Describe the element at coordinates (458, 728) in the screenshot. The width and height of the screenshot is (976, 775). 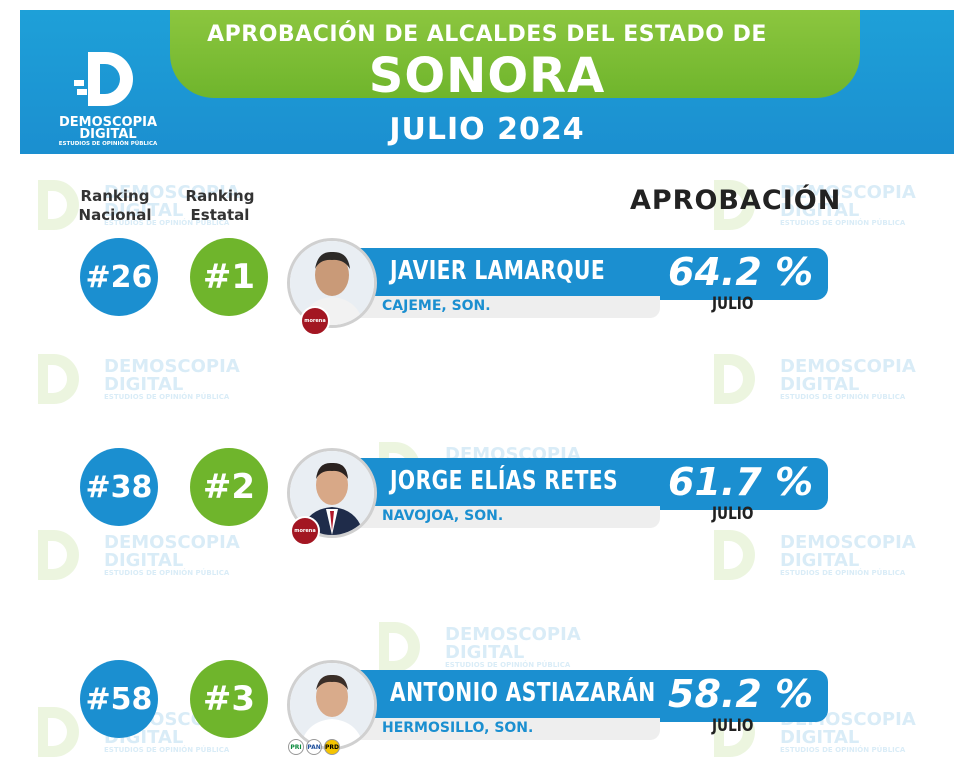
I see `mayor-city: HERMOSILLO, SON.` at that location.